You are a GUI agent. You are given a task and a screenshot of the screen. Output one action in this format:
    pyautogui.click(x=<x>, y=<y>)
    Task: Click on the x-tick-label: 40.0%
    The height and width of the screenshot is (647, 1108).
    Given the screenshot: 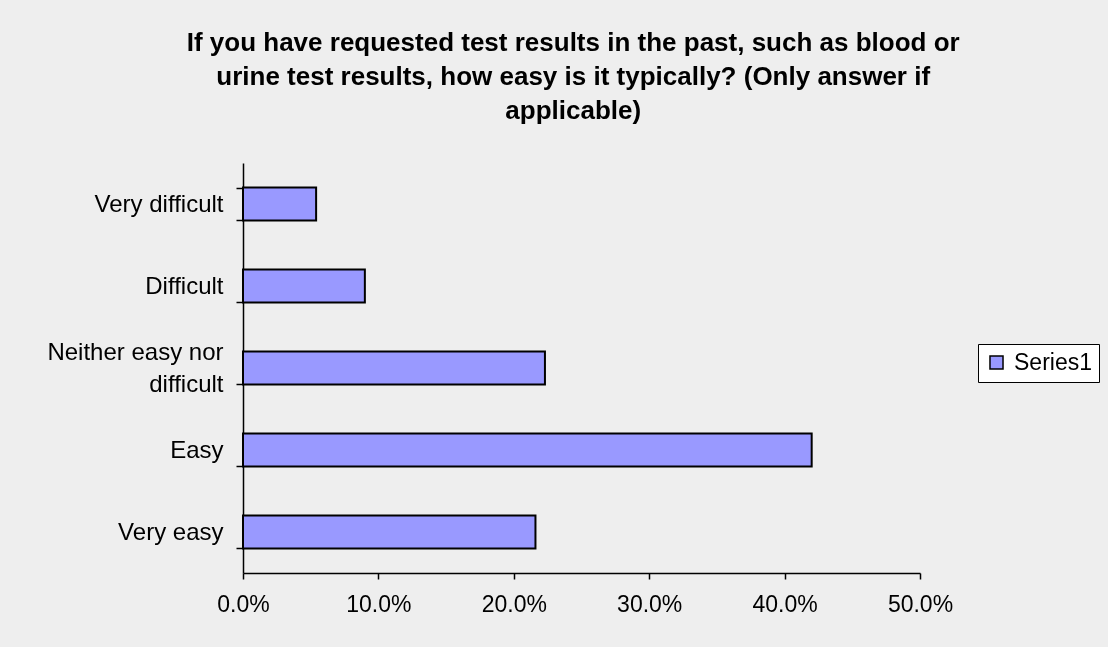 What is the action you would take?
    pyautogui.click(x=785, y=603)
    